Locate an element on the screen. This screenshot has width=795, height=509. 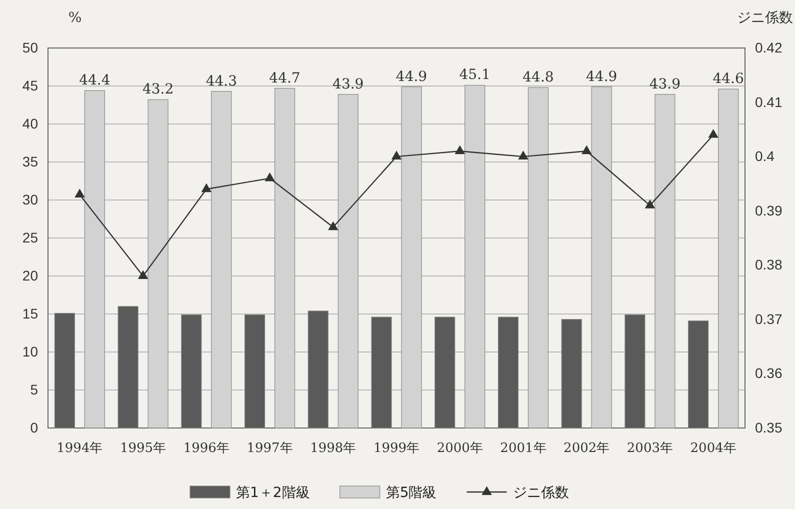
x-tick-label: 2002年 is located at coordinates (587, 448).